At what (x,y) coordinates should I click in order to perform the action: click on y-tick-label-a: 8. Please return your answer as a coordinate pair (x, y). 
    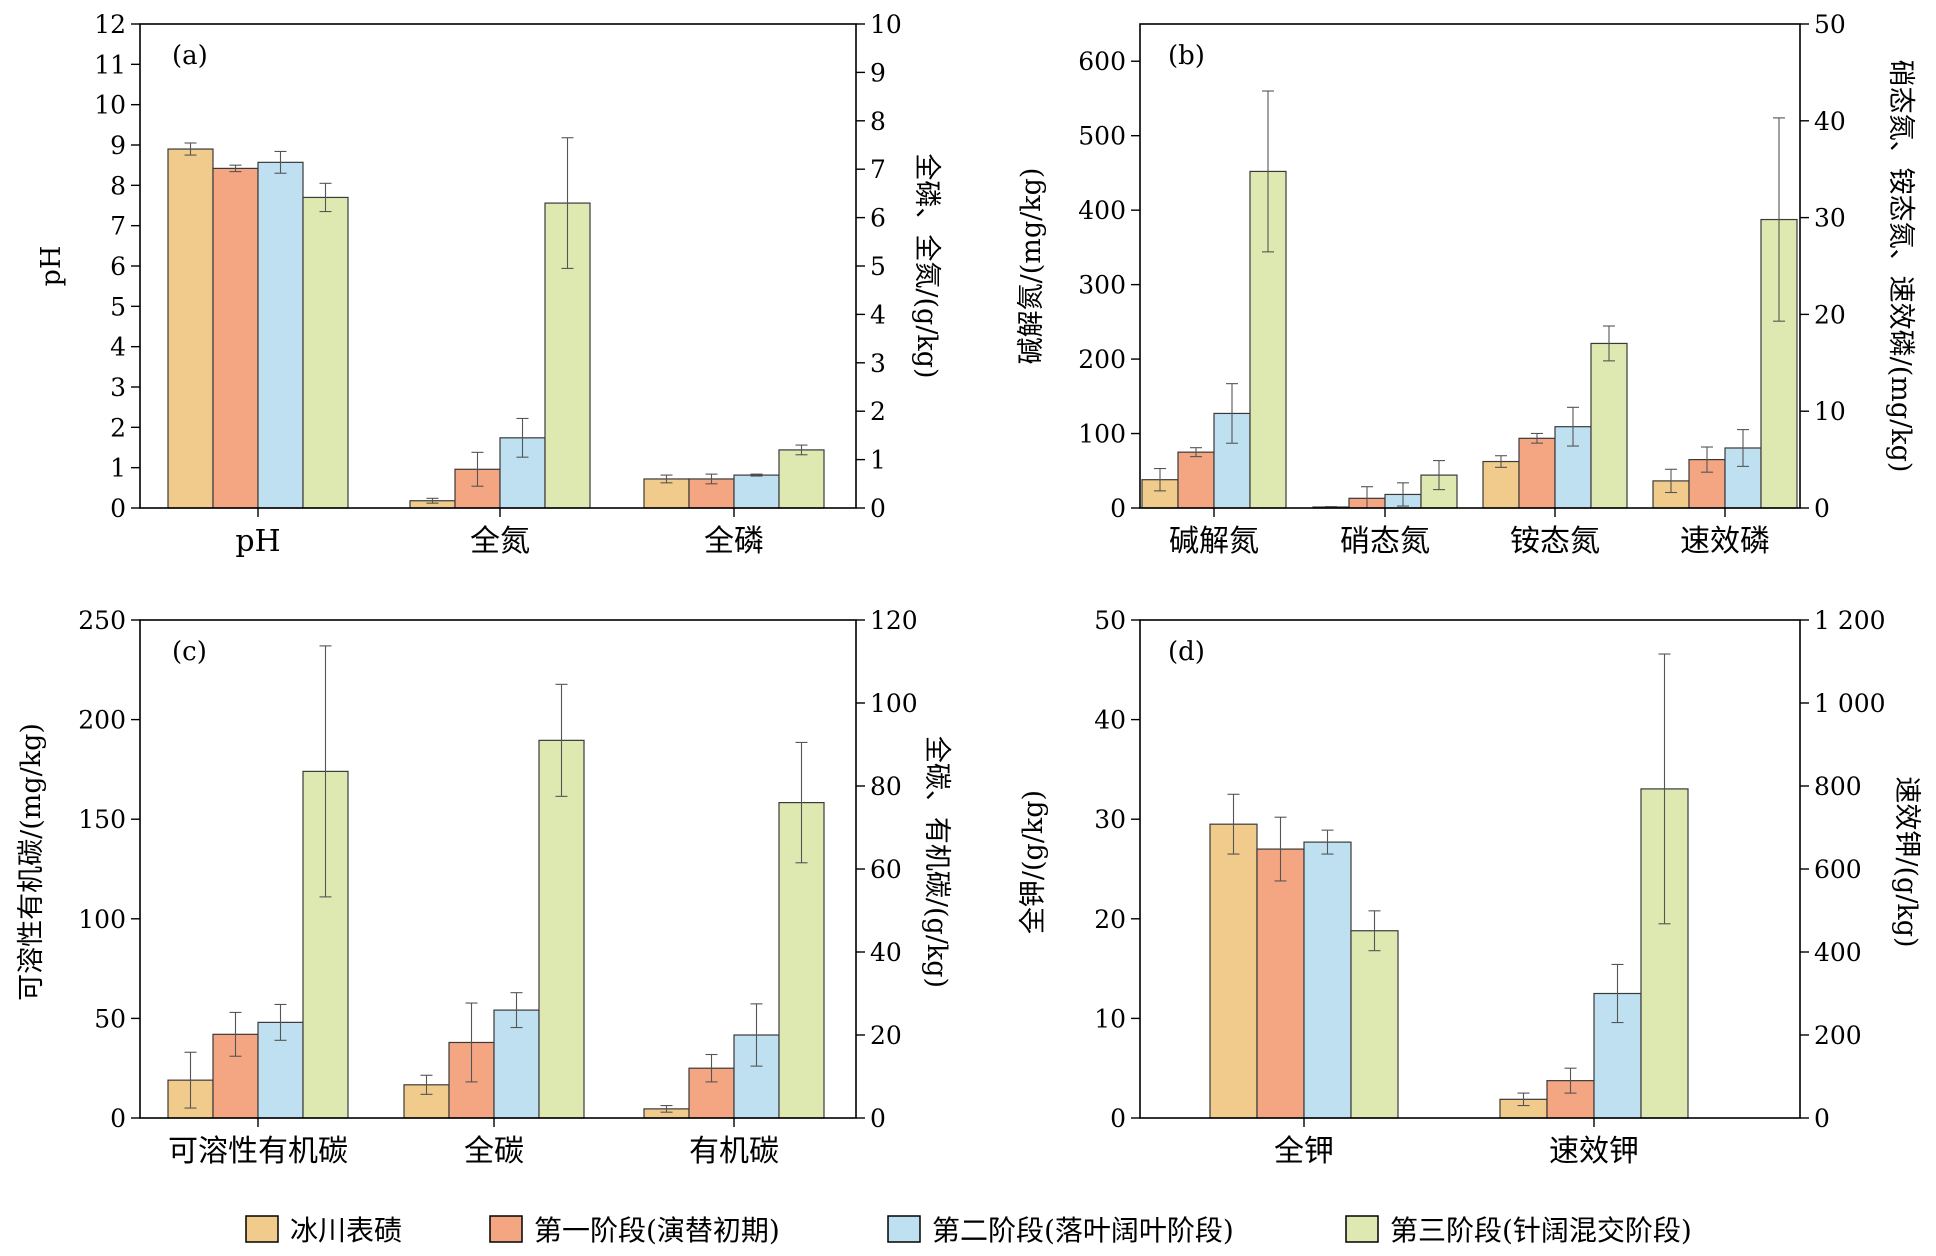
    Looking at the image, I should click on (118, 185).